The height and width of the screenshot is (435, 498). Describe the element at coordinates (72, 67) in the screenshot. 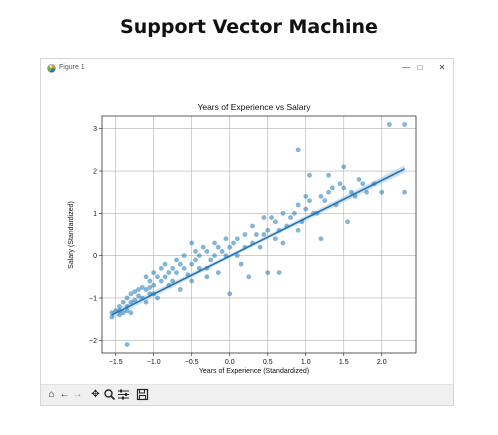

I see `window-title: Figure 1` at that location.